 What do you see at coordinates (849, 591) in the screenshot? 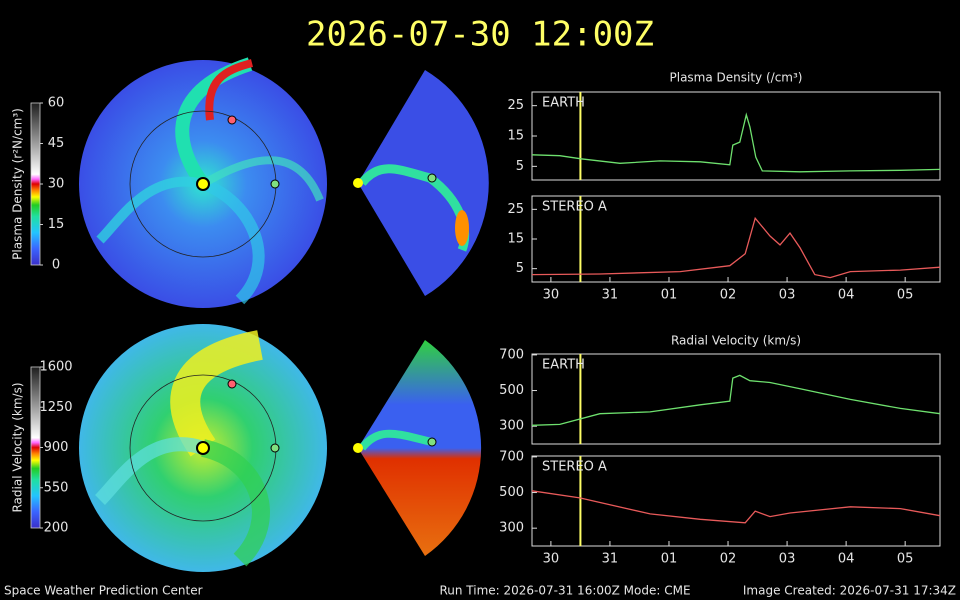
I see `footer-right: Image Created: 2026-07-31 17:34Z` at bounding box center [849, 591].